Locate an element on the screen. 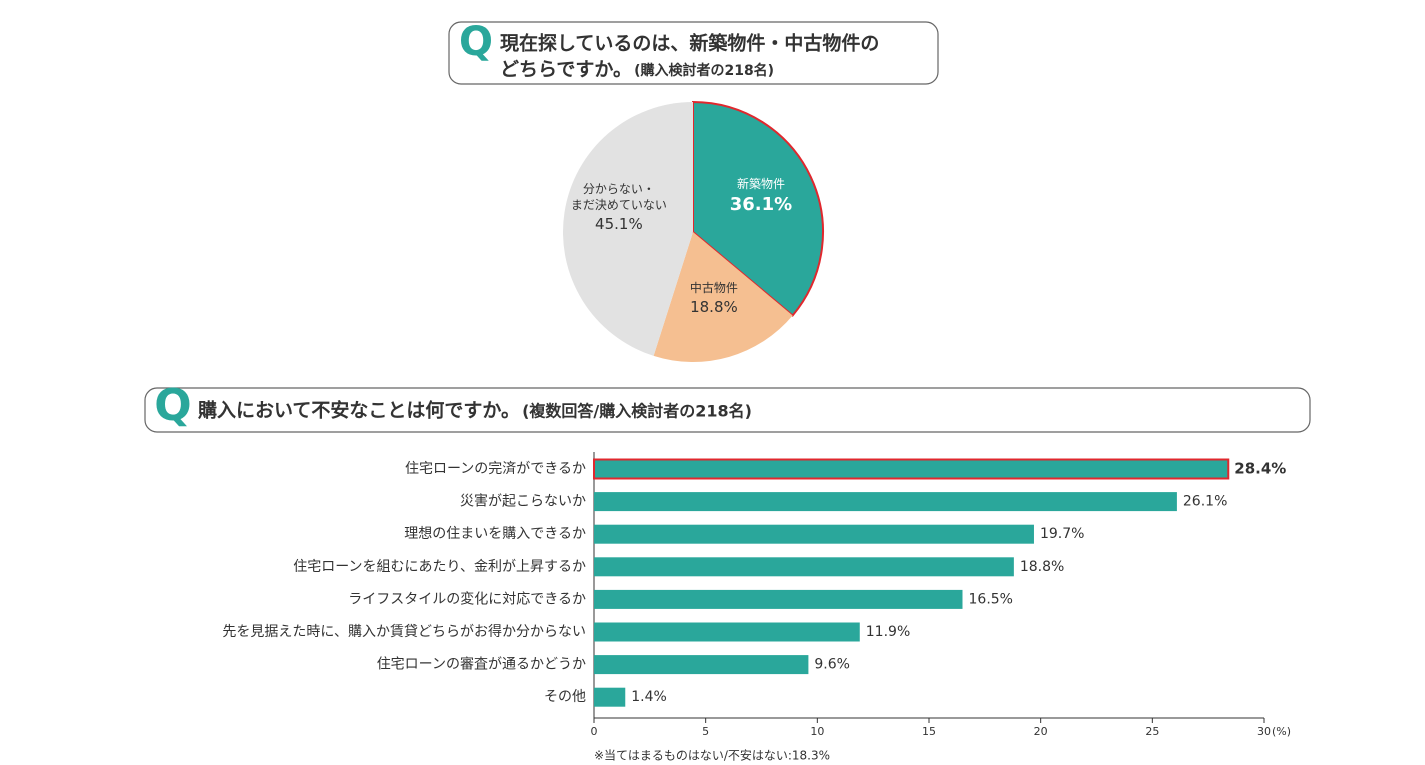 The image size is (1425, 765). category-label: 住宅ローンの審査が通るかどうか is located at coordinates (481, 665).